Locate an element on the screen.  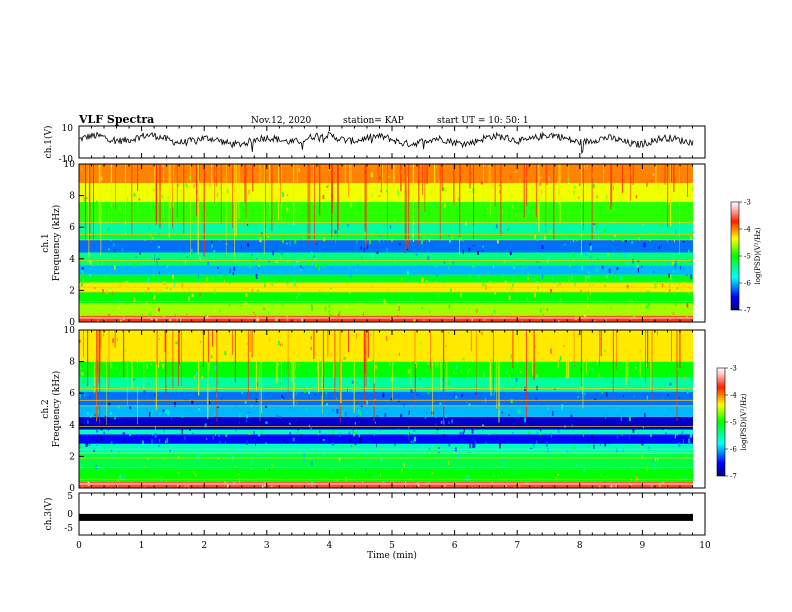
xtick-label: 3 is located at coordinates (267, 546).